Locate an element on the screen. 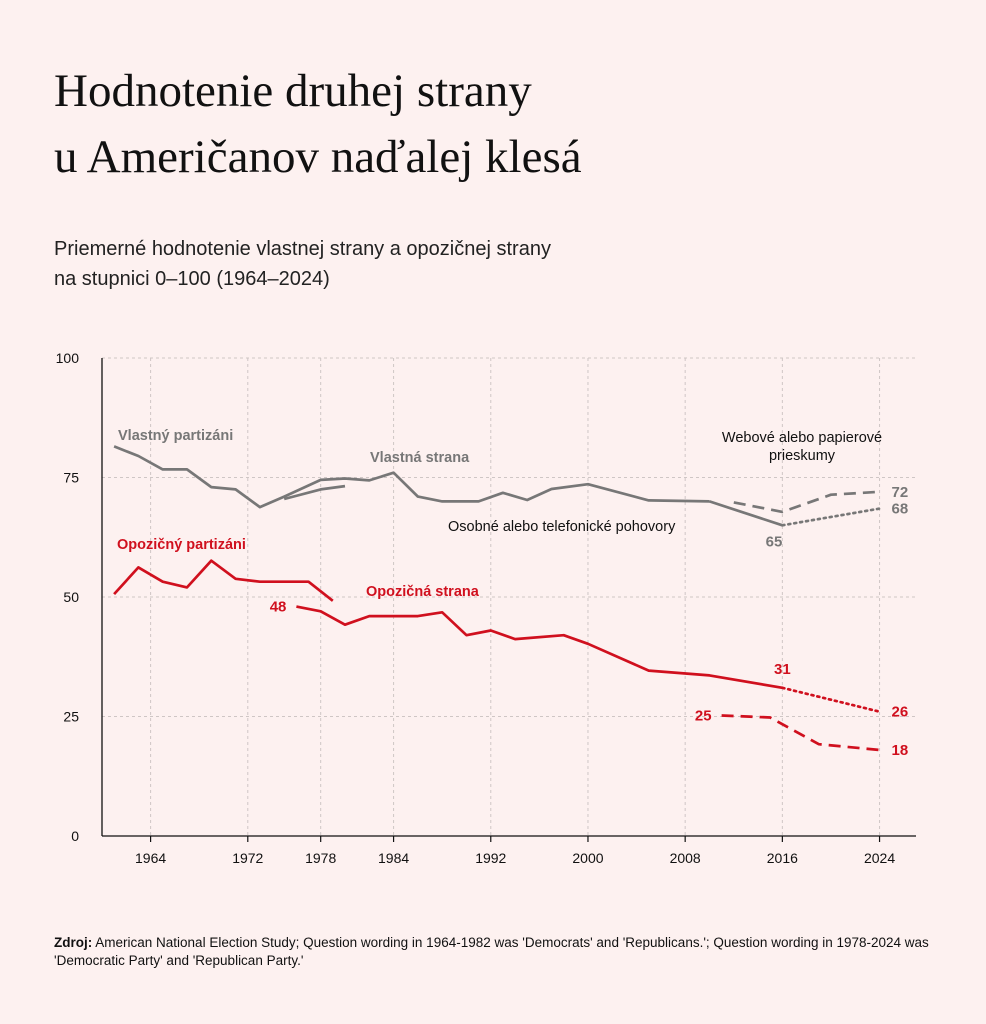 The height and width of the screenshot is (1024, 986). series-line-opposing-dotted is located at coordinates (831, 700).